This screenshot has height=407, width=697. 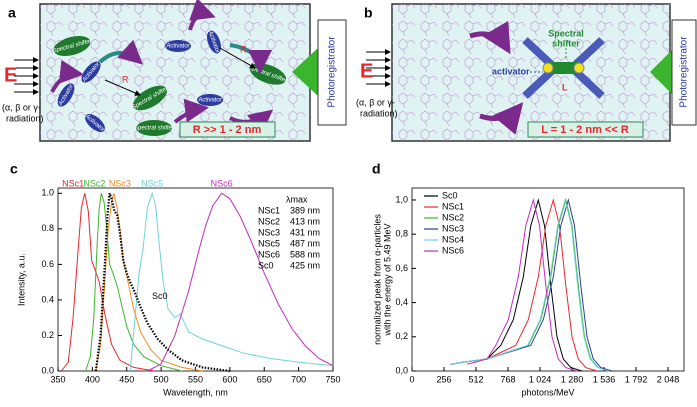 I want to click on peak-table-name: NSc5, so click(x=269, y=243).